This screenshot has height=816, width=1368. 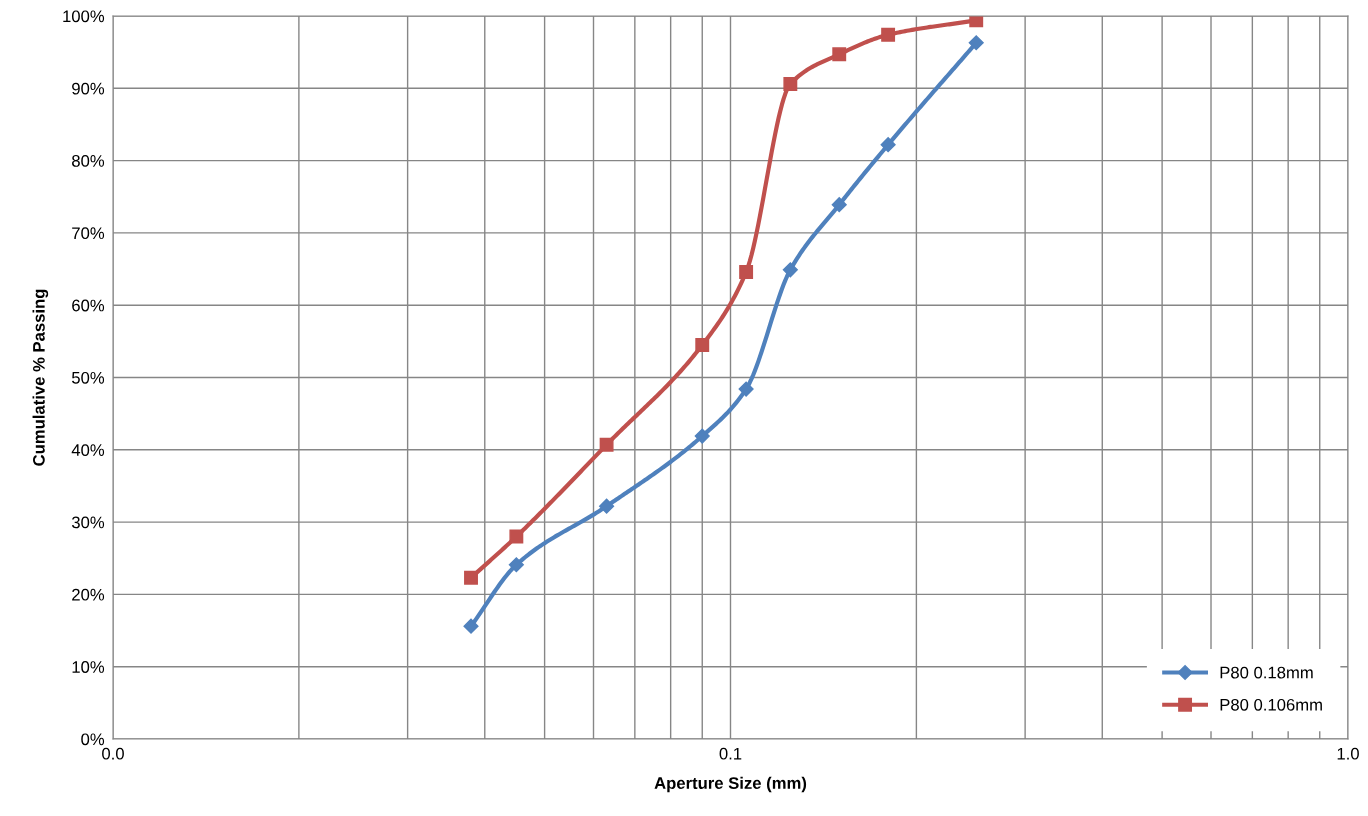 What do you see at coordinates (84, 16) in the screenshot?
I see `y-tick-label: 100%` at bounding box center [84, 16].